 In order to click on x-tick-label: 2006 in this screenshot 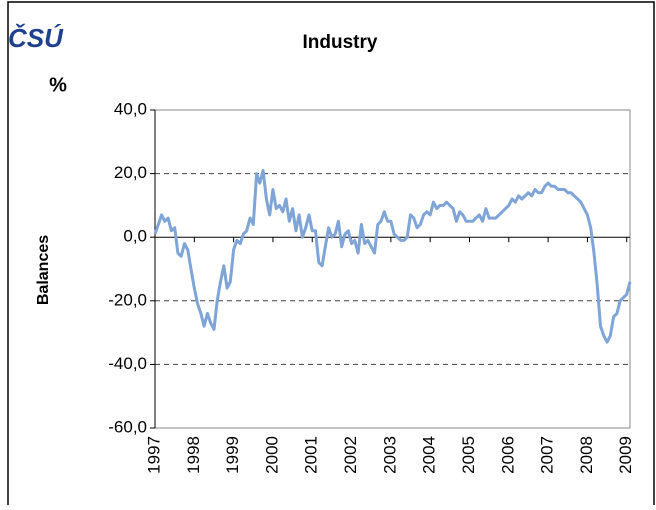, I will do `click(507, 455)`.